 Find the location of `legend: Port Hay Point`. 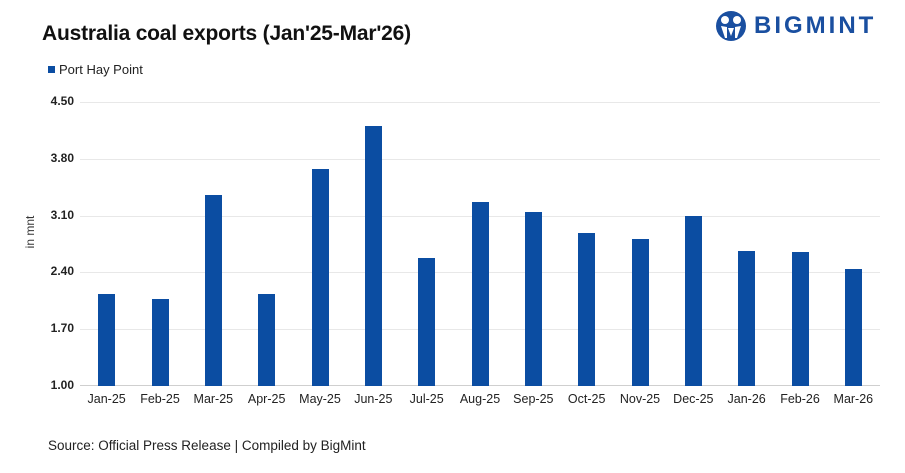

legend: Port Hay Point is located at coordinates (95, 69).